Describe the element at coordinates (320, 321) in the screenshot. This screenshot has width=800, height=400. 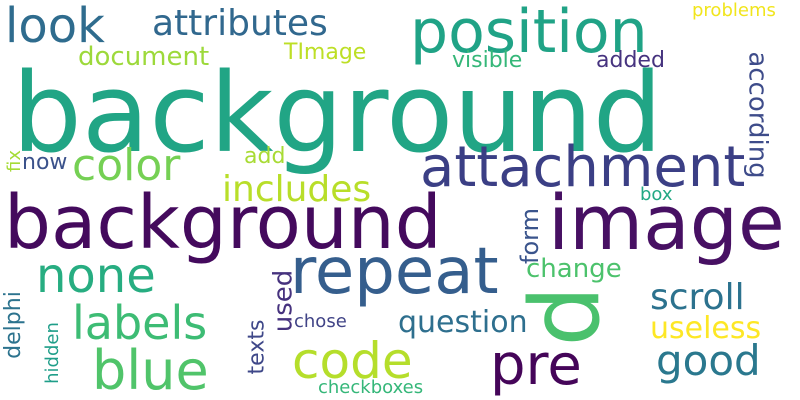
I see `word-chose: chose` at that location.